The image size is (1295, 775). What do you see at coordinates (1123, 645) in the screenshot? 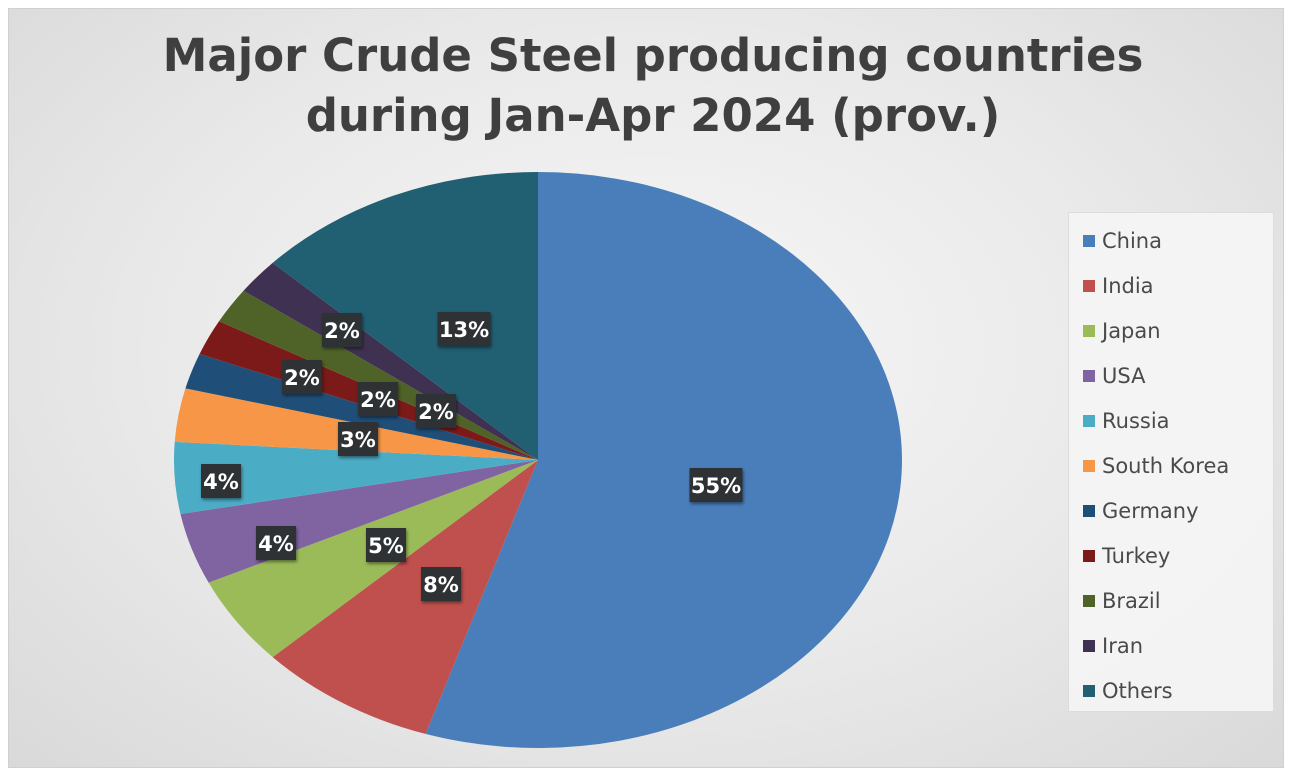
I see `legend-label: Iran` at bounding box center [1123, 645].